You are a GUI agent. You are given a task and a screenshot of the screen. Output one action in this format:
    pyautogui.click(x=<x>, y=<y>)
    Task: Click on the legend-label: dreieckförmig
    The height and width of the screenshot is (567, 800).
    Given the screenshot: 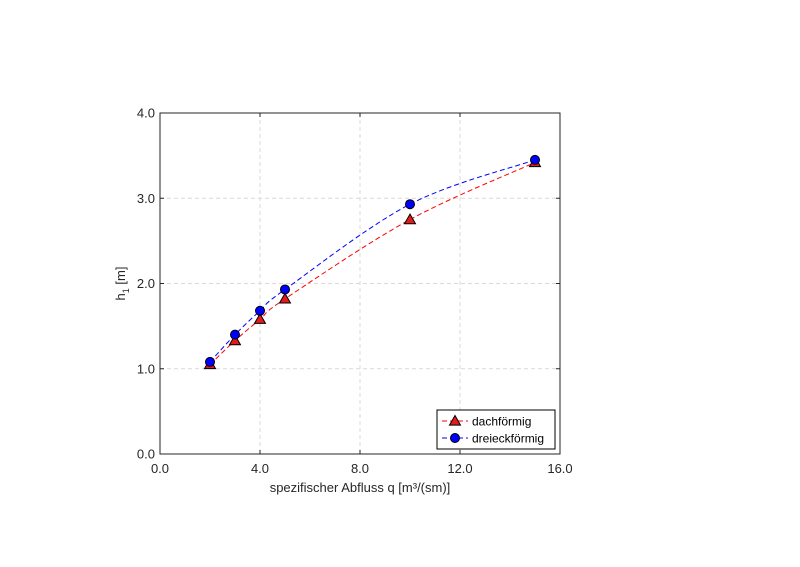 What is the action you would take?
    pyautogui.click(x=508, y=439)
    